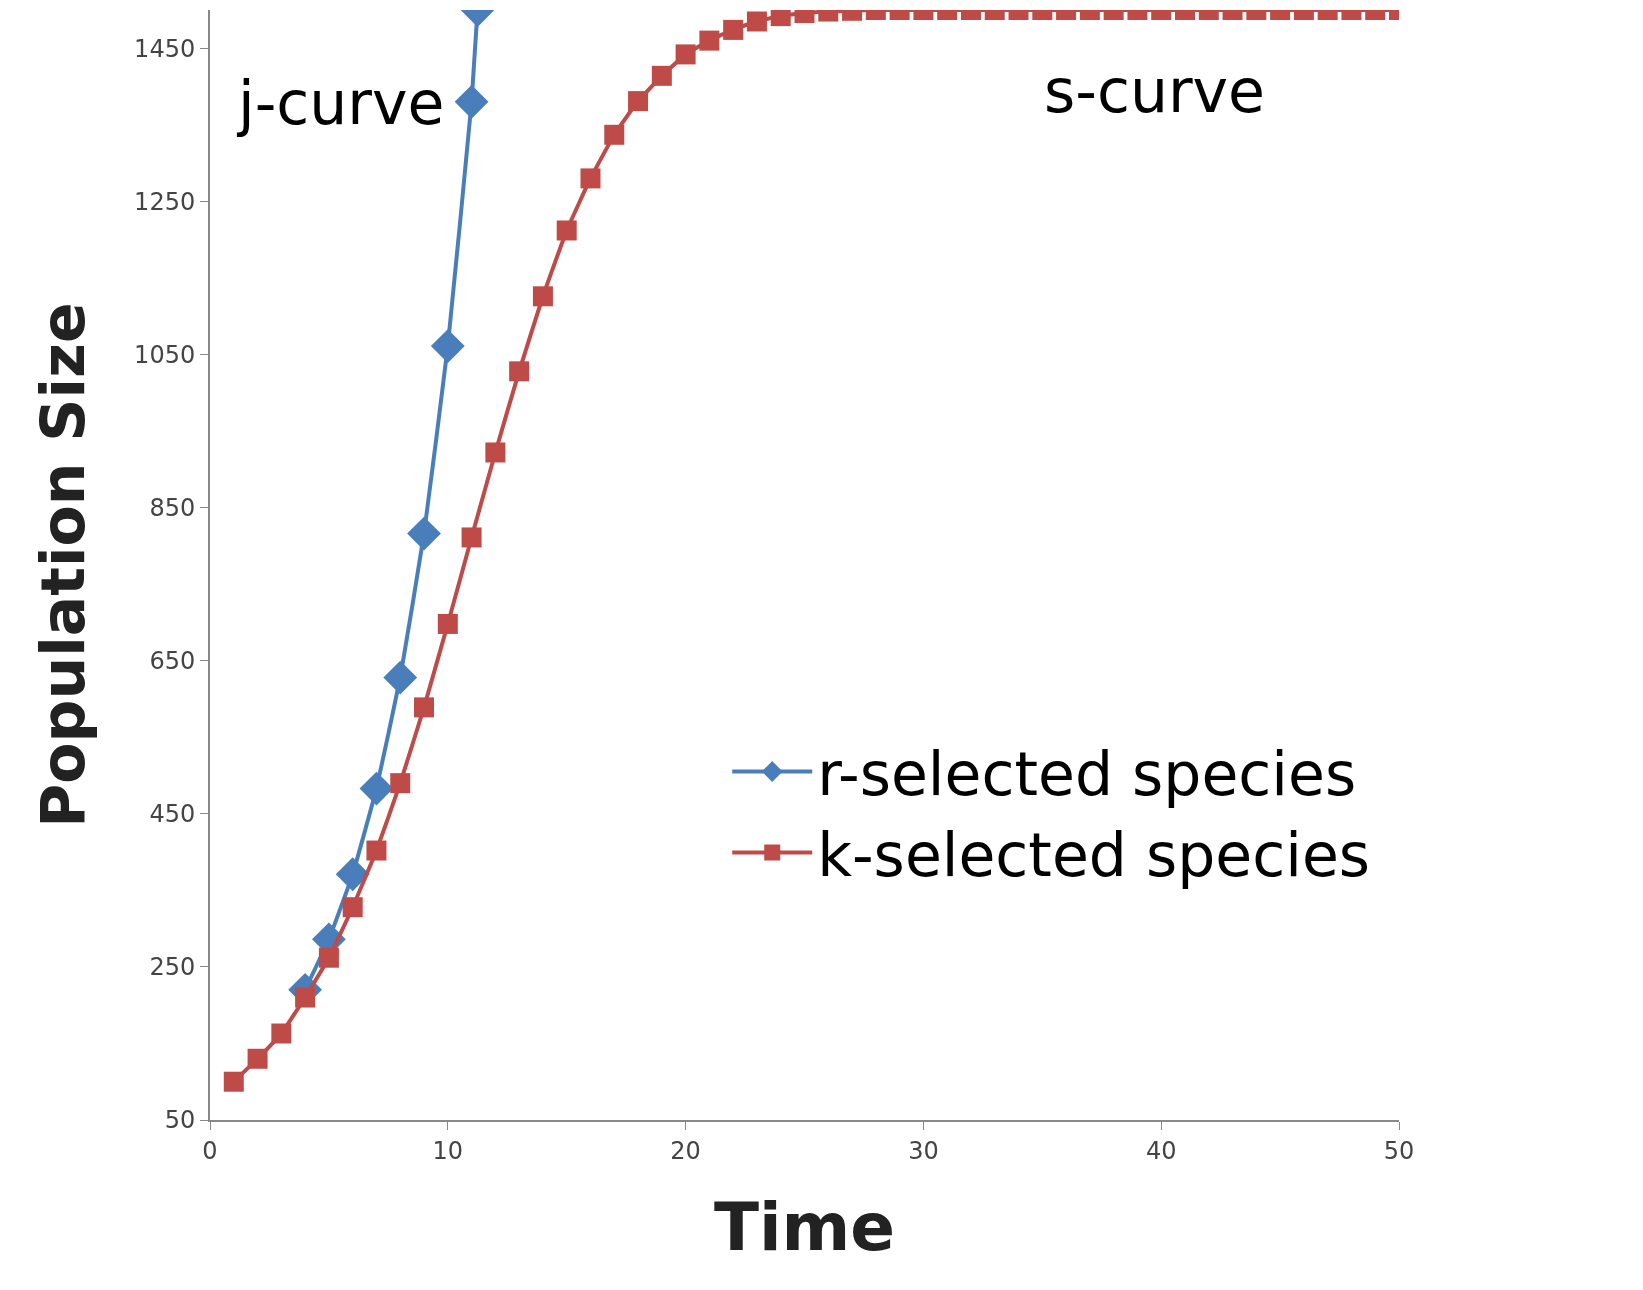 This screenshot has width=1643, height=1290. Describe the element at coordinates (923, 1150) in the screenshot. I see `x-tick-label: 30` at that location.